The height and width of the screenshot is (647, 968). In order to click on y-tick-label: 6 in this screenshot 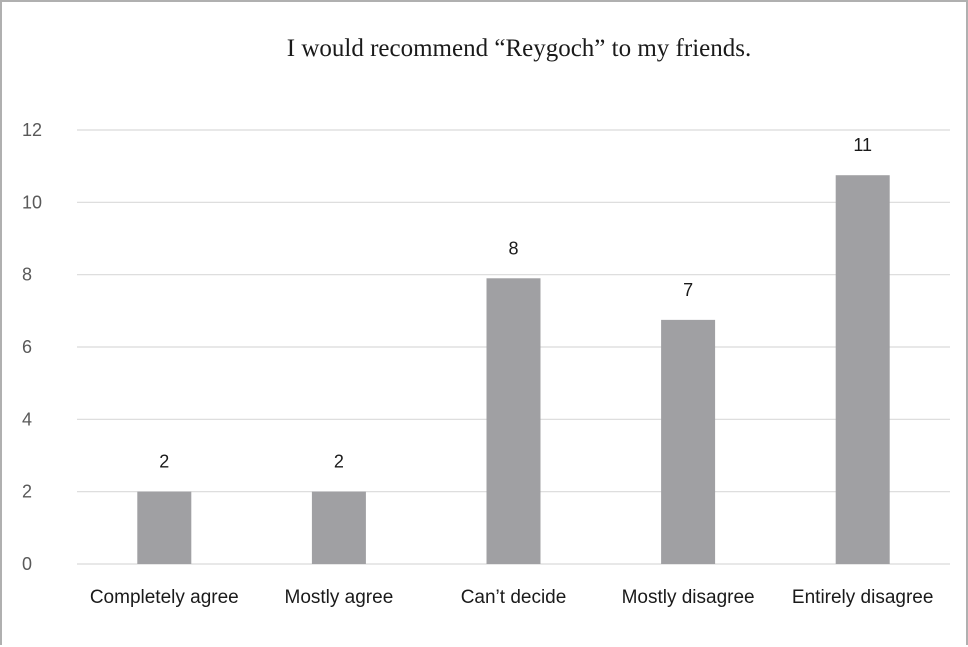, I will do `click(27, 347)`.